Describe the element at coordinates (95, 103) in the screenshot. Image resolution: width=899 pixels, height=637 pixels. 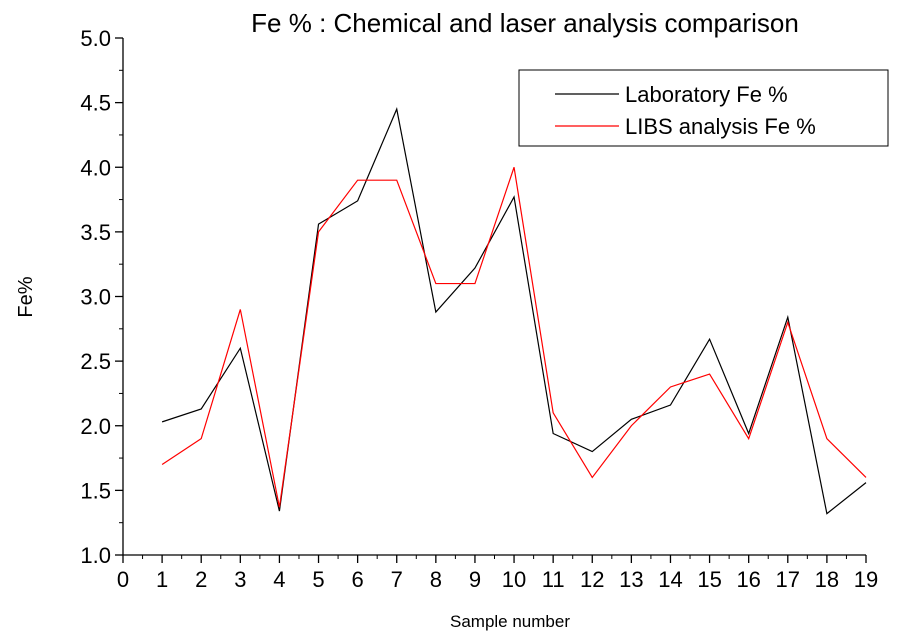
I see `y-tick-label: 4.5` at that location.